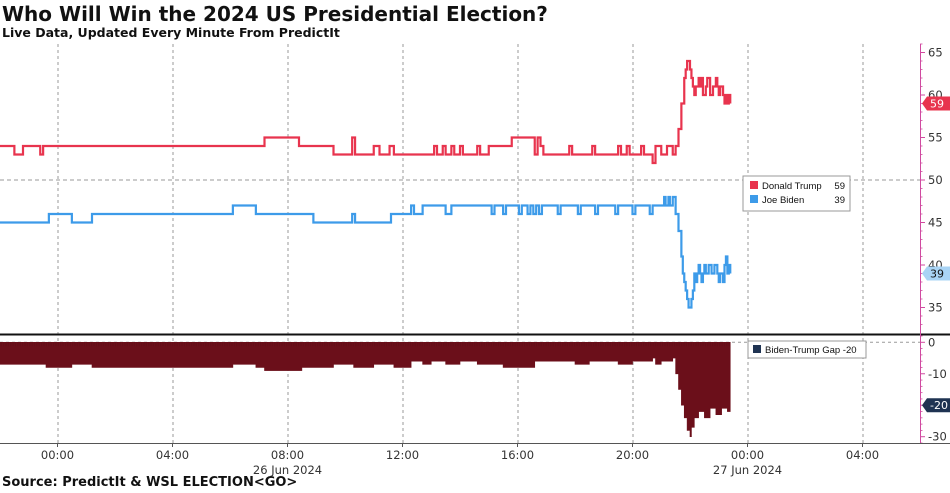  Describe the element at coordinates (287, 470) in the screenshot. I see `x-date-label: 26 Jun 2024` at that location.